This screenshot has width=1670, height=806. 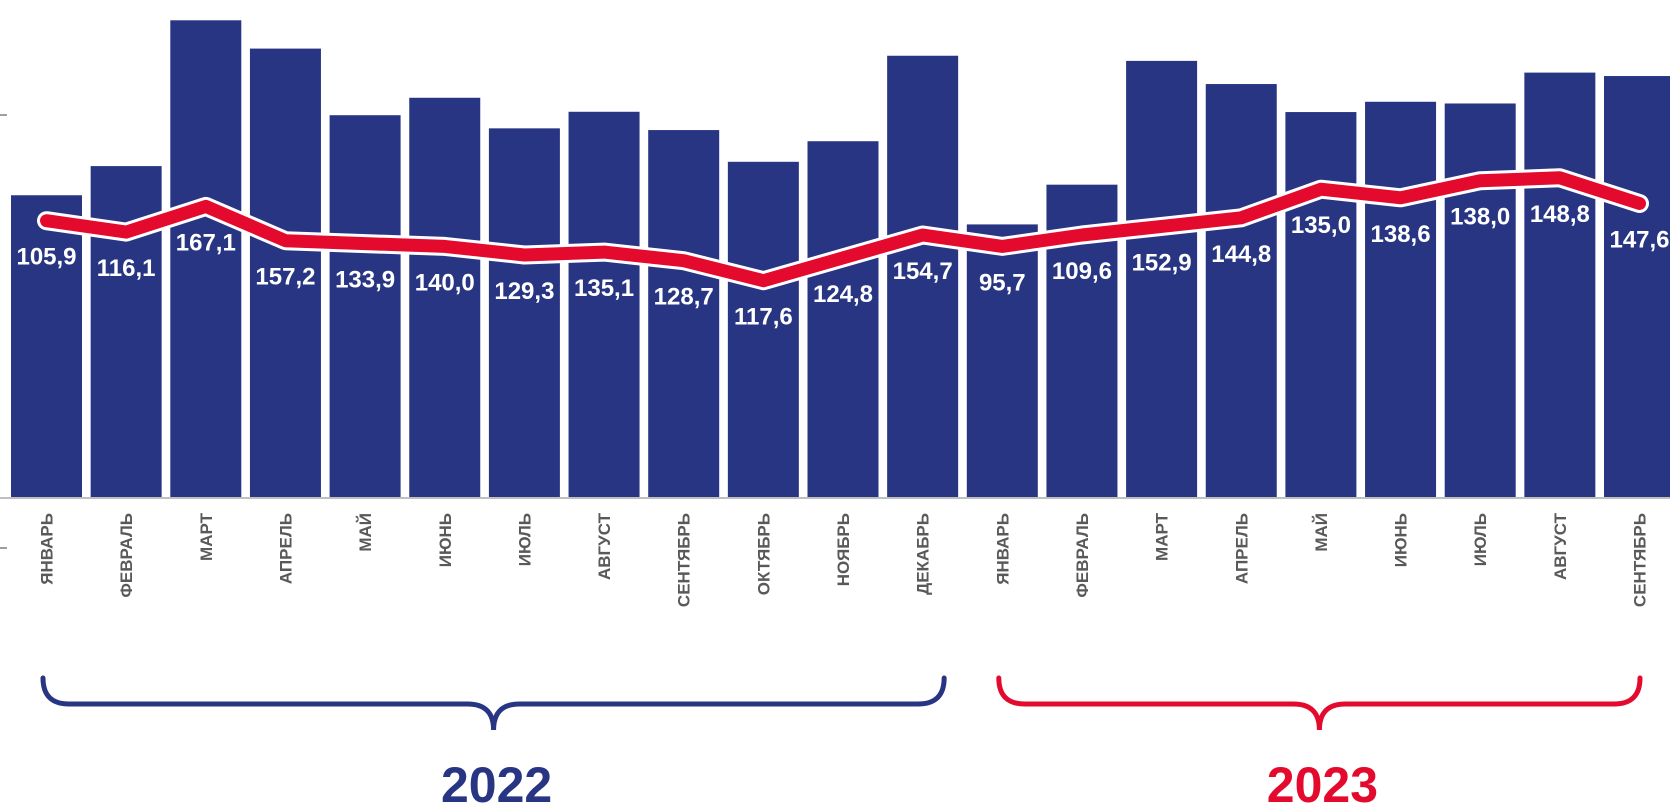 I want to click on data-label-4: 157,2, so click(x=285, y=277).